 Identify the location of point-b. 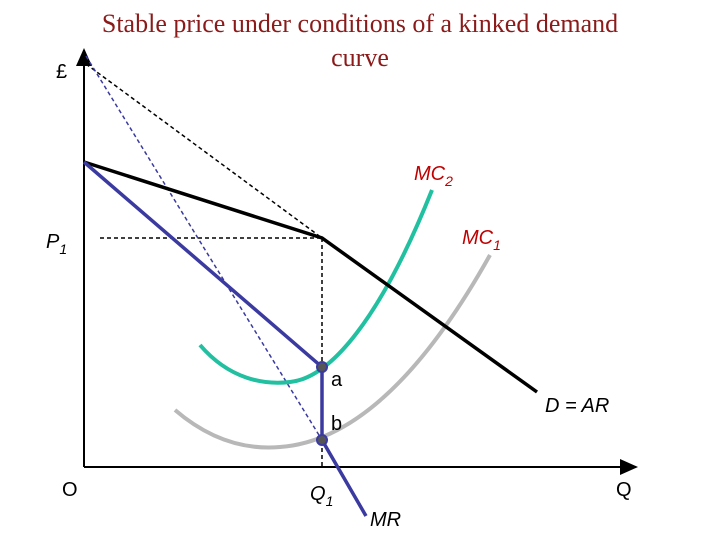
(322, 440).